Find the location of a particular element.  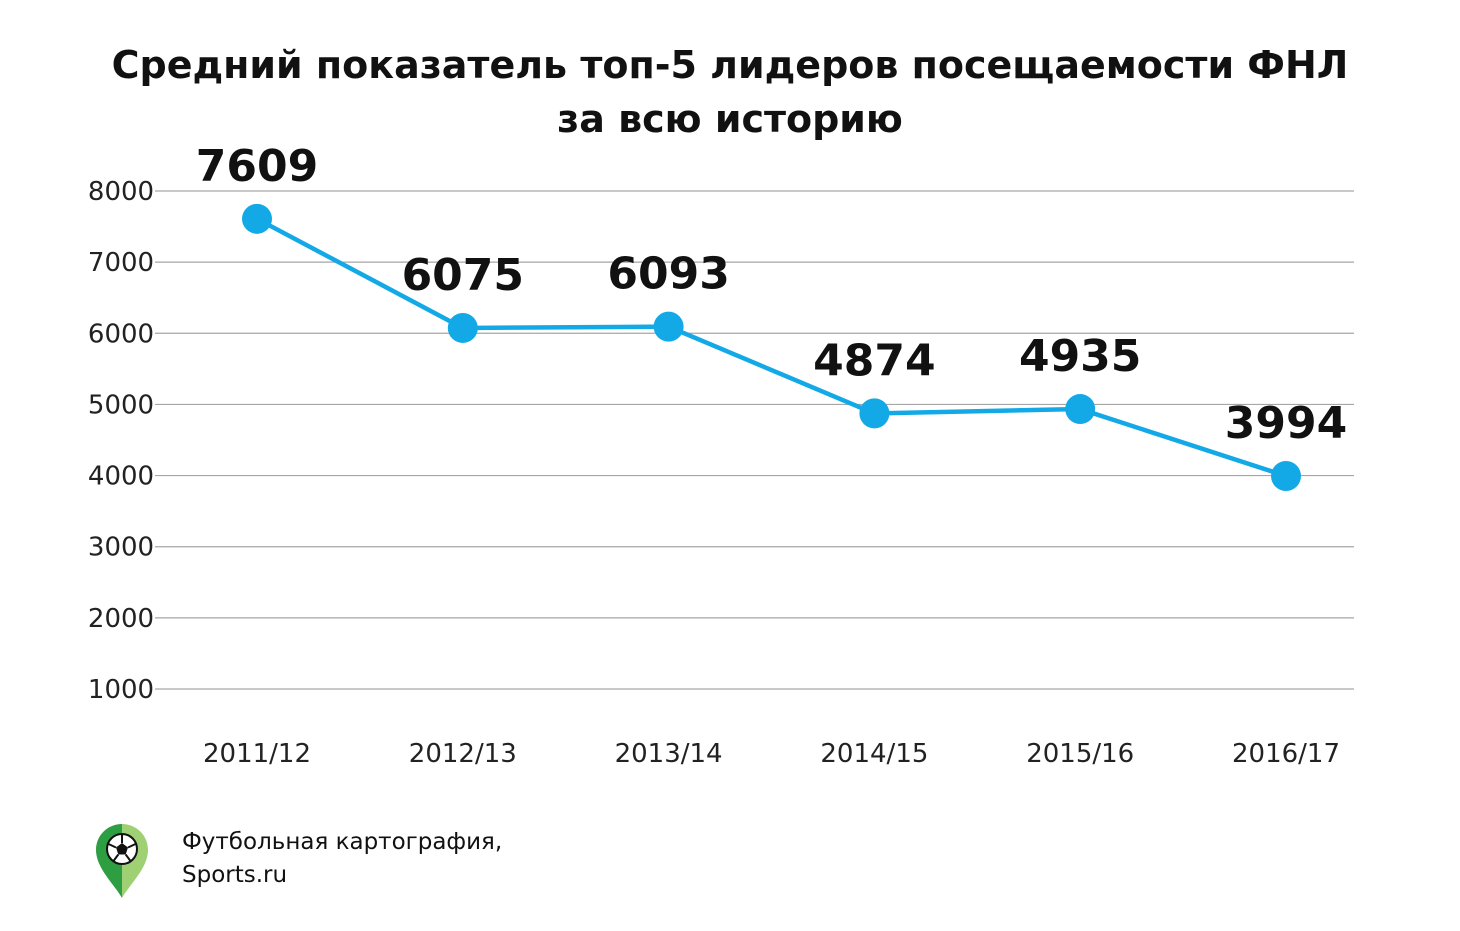

y-tick-label: 1000 is located at coordinates (121, 690).